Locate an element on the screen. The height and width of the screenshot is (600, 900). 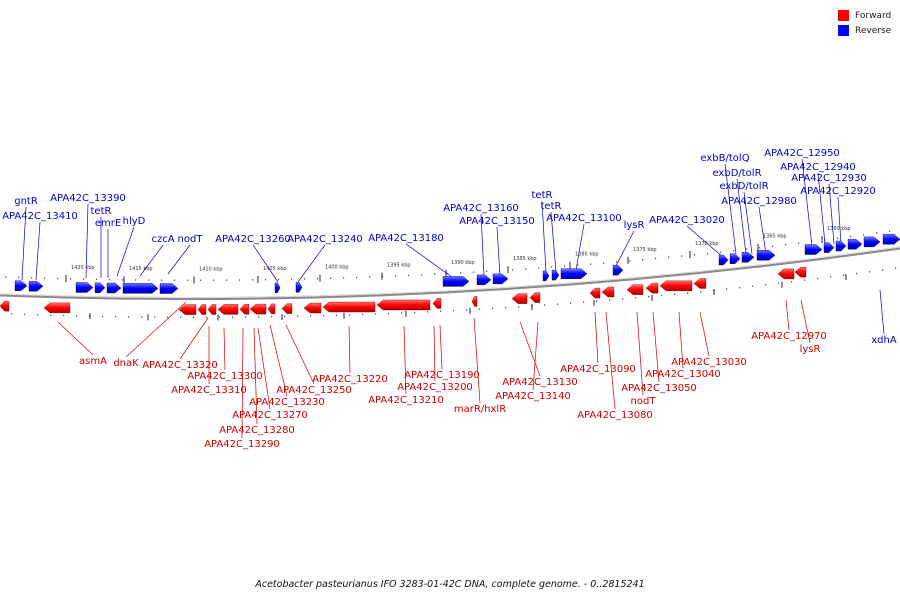
forward-gene-label: APA42C_13230 is located at coordinates (287, 402).